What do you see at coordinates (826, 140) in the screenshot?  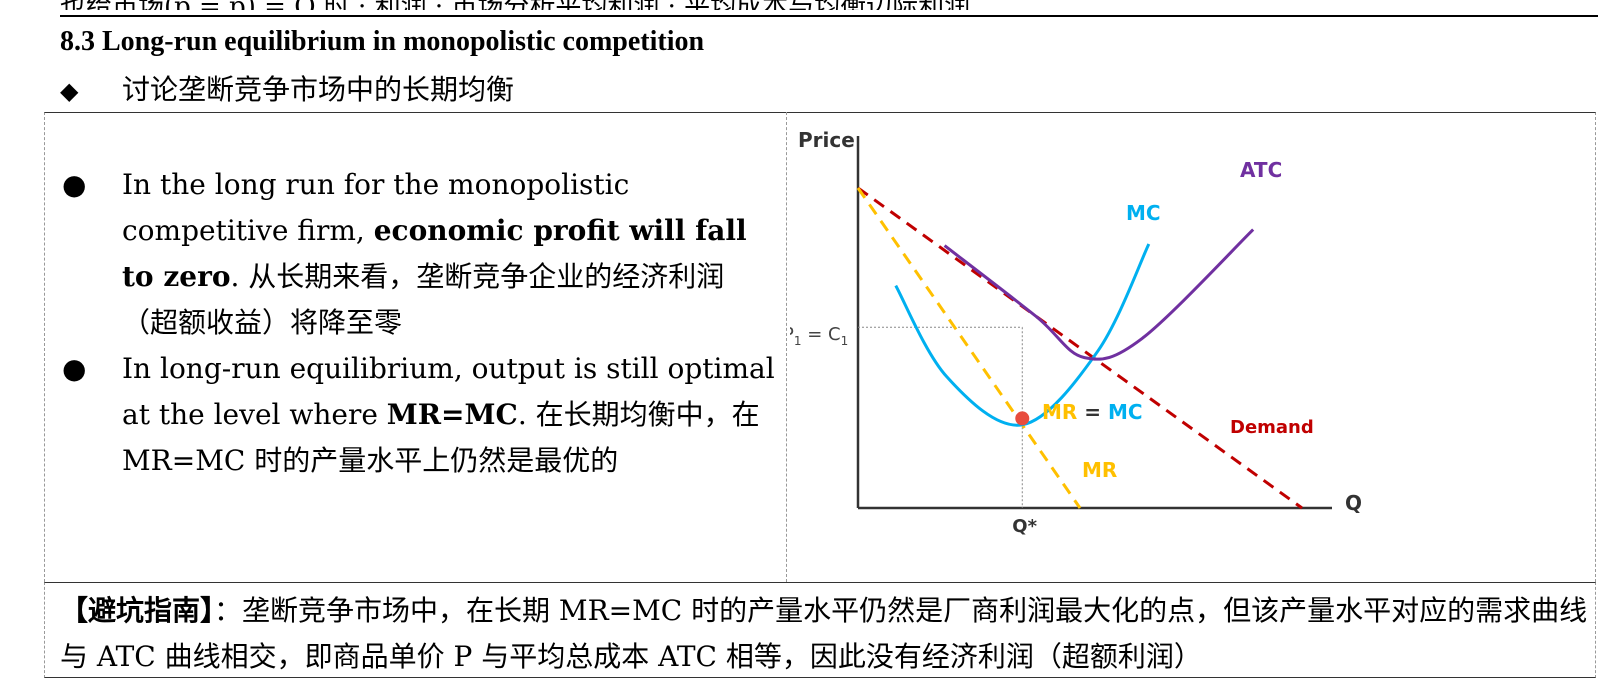 I see `y-axis-label: Price` at bounding box center [826, 140].